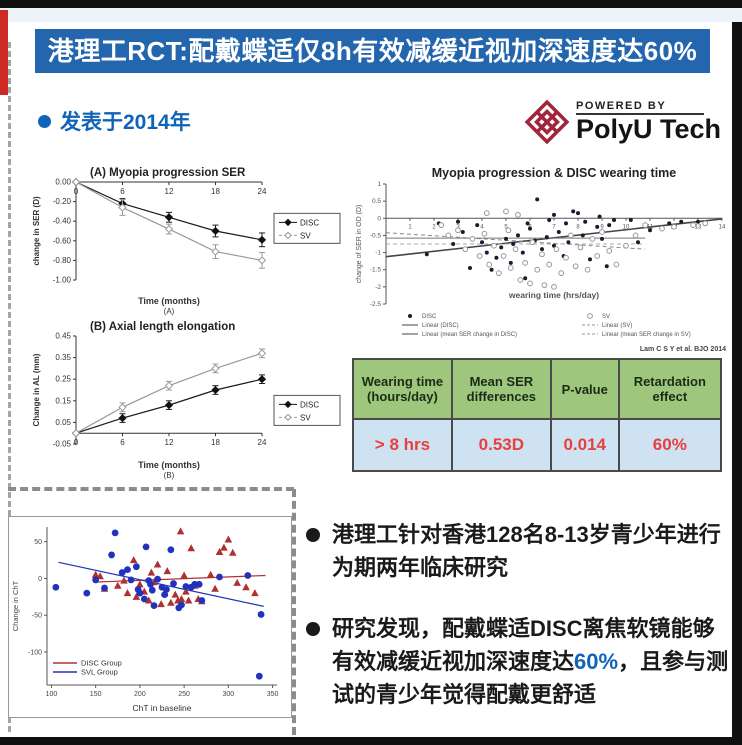 This screenshot has height=745, width=742. What do you see at coordinates (62, 201) in the screenshot?
I see `svg-text: -0.20` at bounding box center [62, 201].